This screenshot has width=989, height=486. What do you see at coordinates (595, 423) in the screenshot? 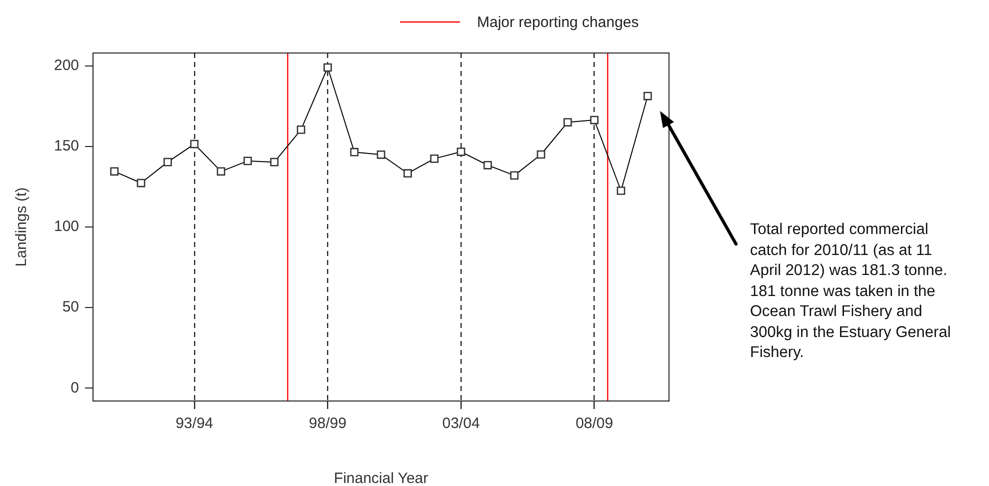
I see `x-tick-label: 08/09` at bounding box center [595, 423].